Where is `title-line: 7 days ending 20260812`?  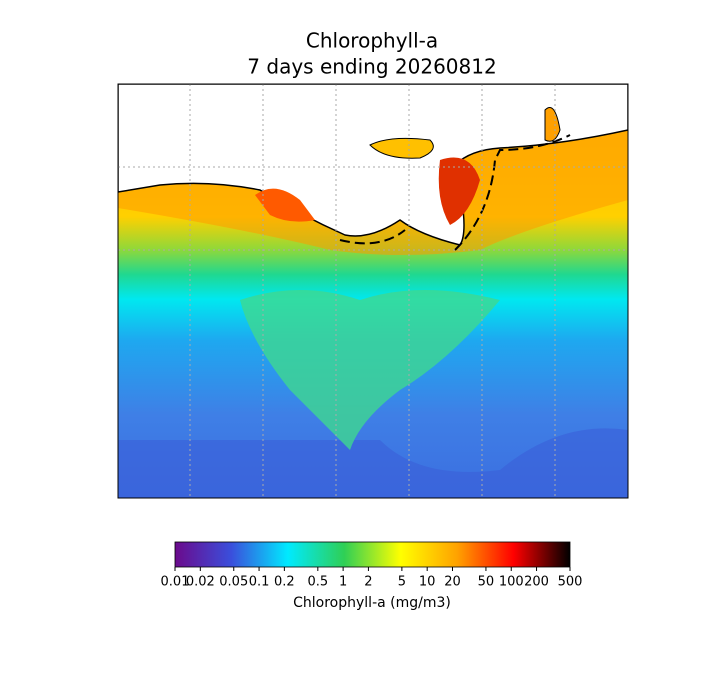
title-line: 7 days ending 20260812 is located at coordinates (371, 67).